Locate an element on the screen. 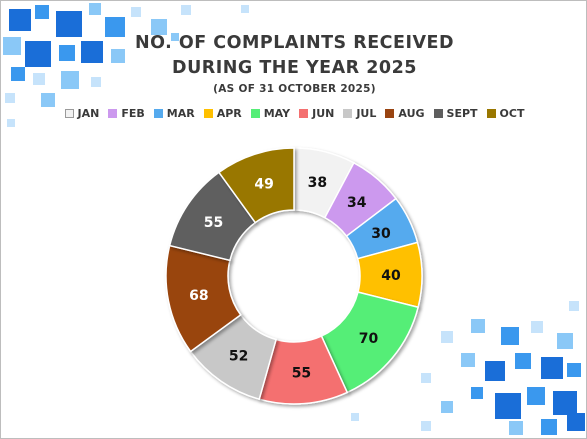 The height and width of the screenshot is (439, 587). legend-item-mar: MAR is located at coordinates (174, 113).